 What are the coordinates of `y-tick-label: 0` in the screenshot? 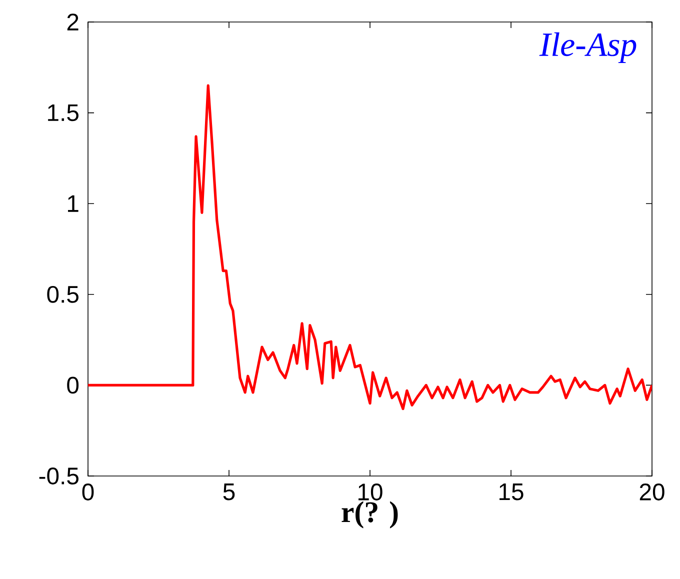 It's located at (73, 385).